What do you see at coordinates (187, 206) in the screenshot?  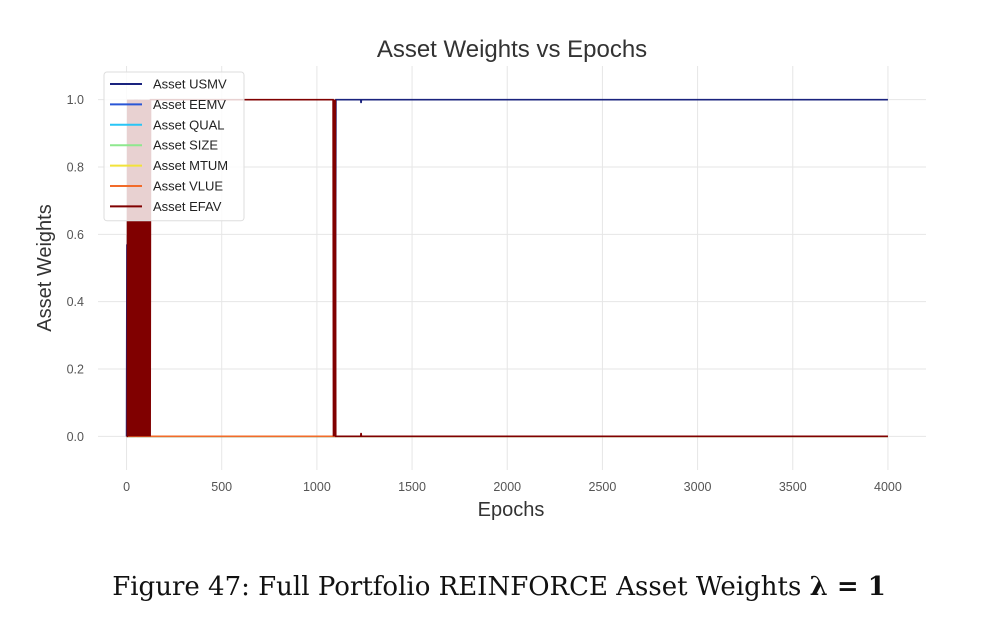 I see `legend-label: Asset EFAV` at bounding box center [187, 206].